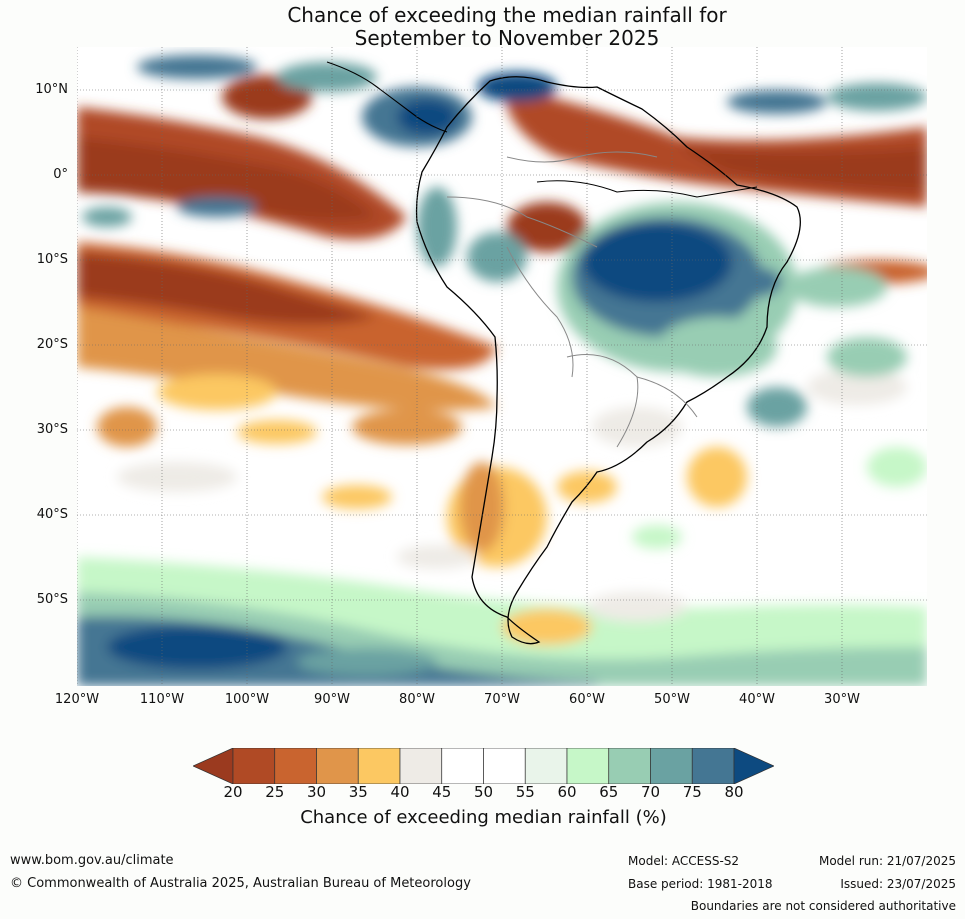  Describe the element at coordinates (387, 97) in the screenshot. I see `central-america-coast` at that location.